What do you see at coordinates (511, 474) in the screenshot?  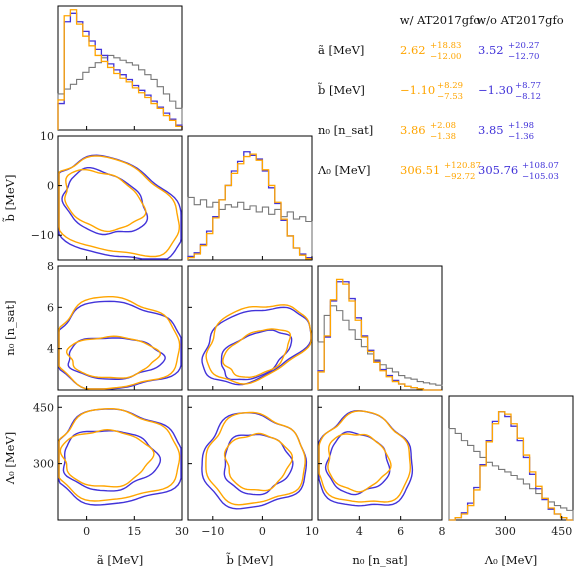 I see `hist-prior-L0` at bounding box center [511, 474].